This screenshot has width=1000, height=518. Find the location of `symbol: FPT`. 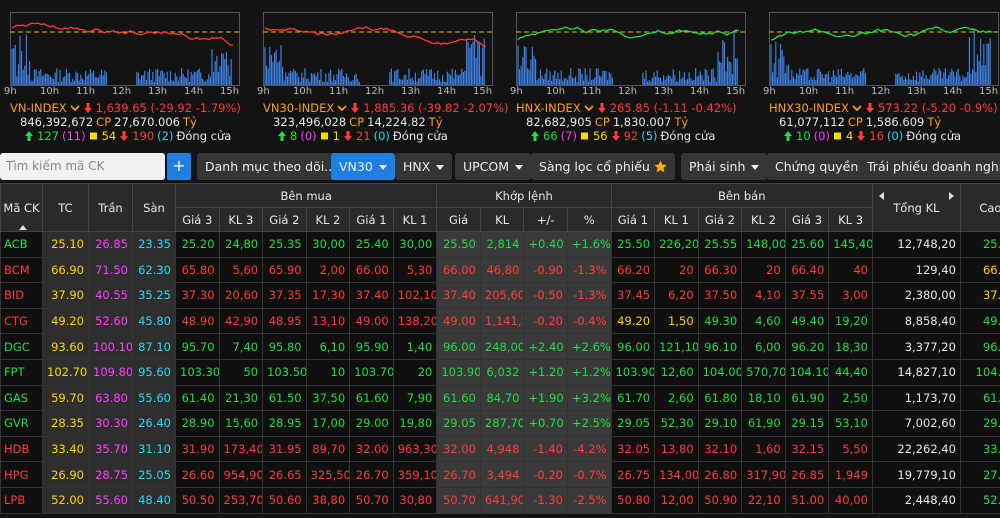

symbol: FPT is located at coordinates (21, 372).